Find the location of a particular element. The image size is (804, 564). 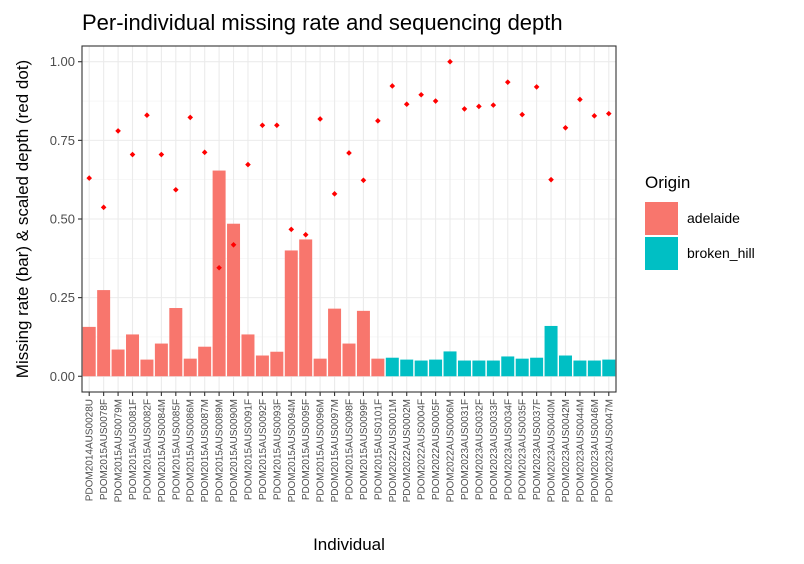

y-tick-label: 0.50 is located at coordinates (62, 219).